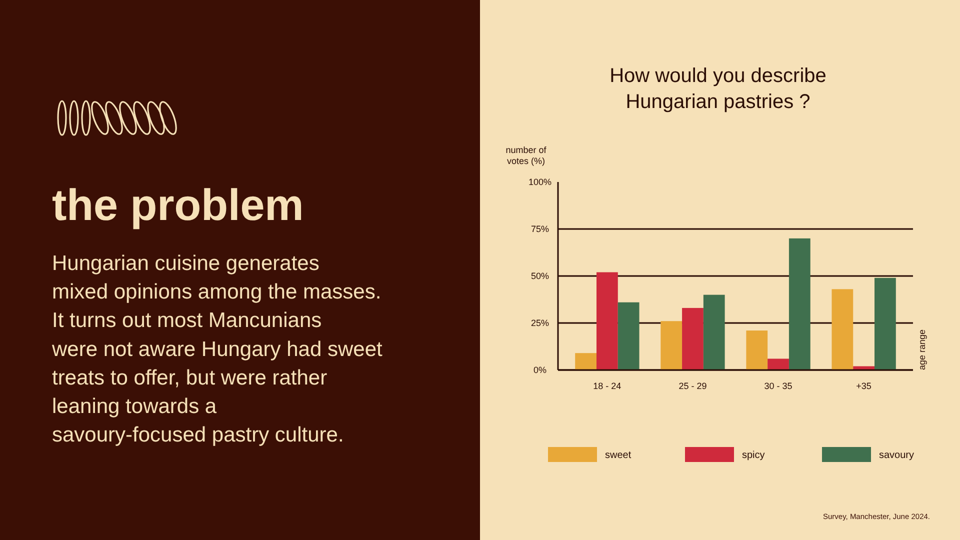  What do you see at coordinates (618, 455) in the screenshot?
I see `legend-label: sweet` at bounding box center [618, 455].